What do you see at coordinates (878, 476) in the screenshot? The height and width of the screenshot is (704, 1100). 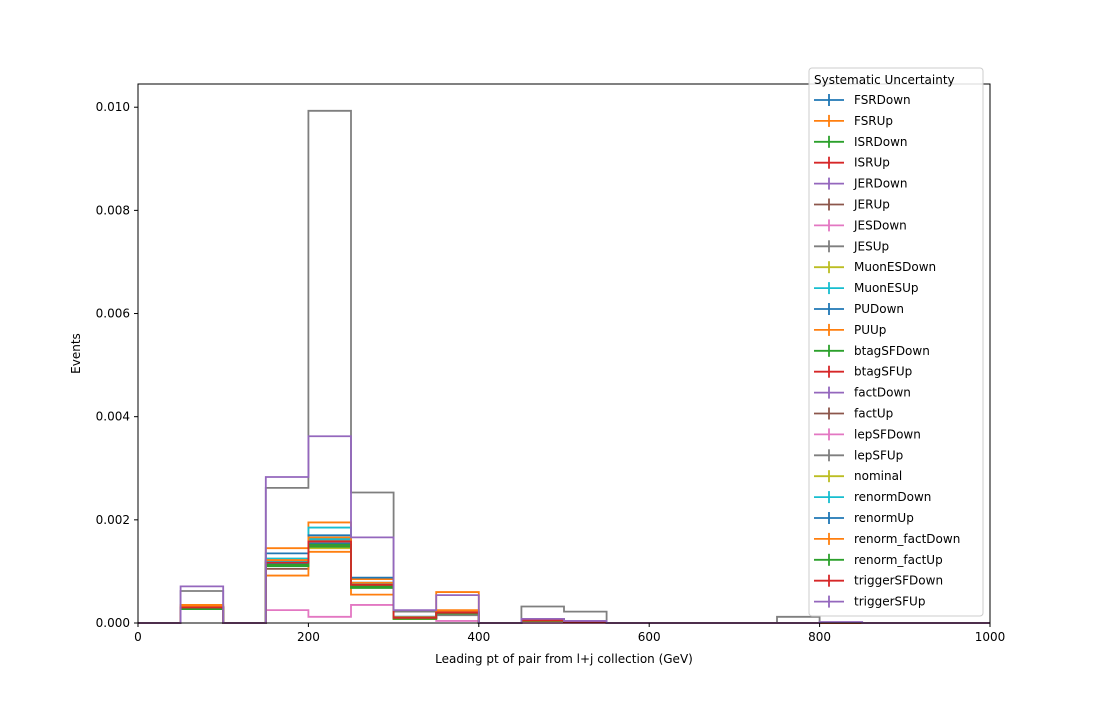 I see `legend-label: nominal` at bounding box center [878, 476].